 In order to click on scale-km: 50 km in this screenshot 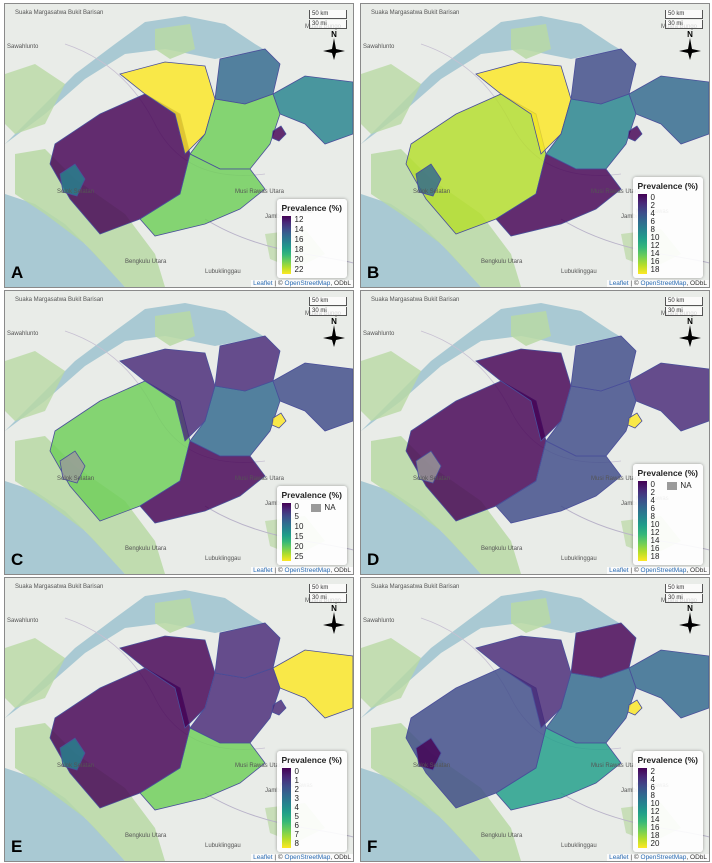, I will do `click(328, 14)`.